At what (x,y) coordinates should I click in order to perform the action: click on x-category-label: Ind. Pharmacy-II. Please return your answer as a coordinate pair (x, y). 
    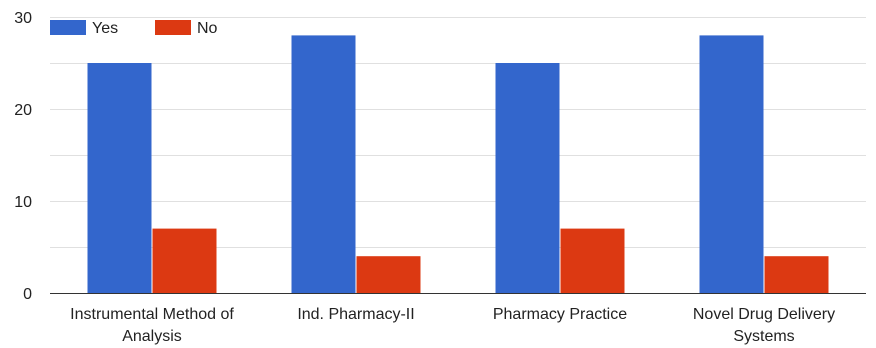
    Looking at the image, I should click on (355, 314).